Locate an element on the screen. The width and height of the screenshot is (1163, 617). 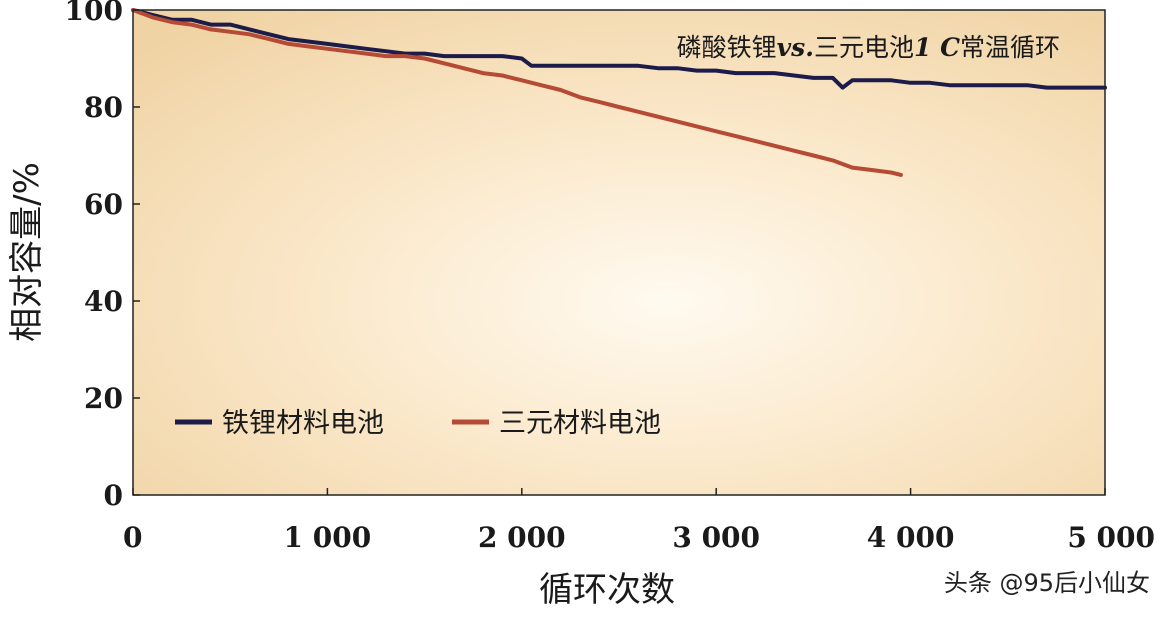
x-tick-label: 5 000 is located at coordinates (1111, 537).